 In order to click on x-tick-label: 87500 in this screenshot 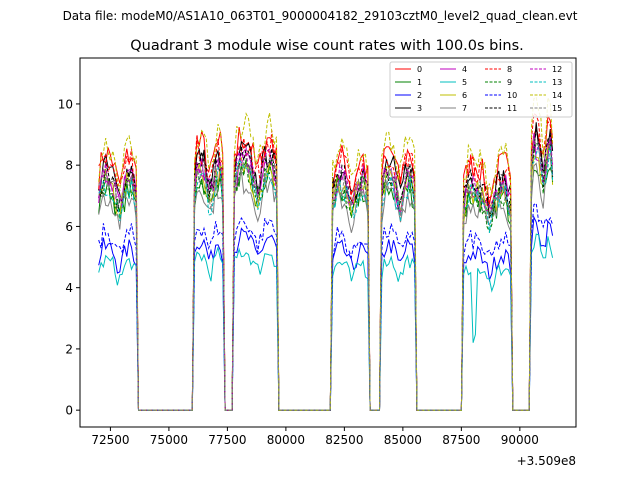, I will do `click(461, 440)`.